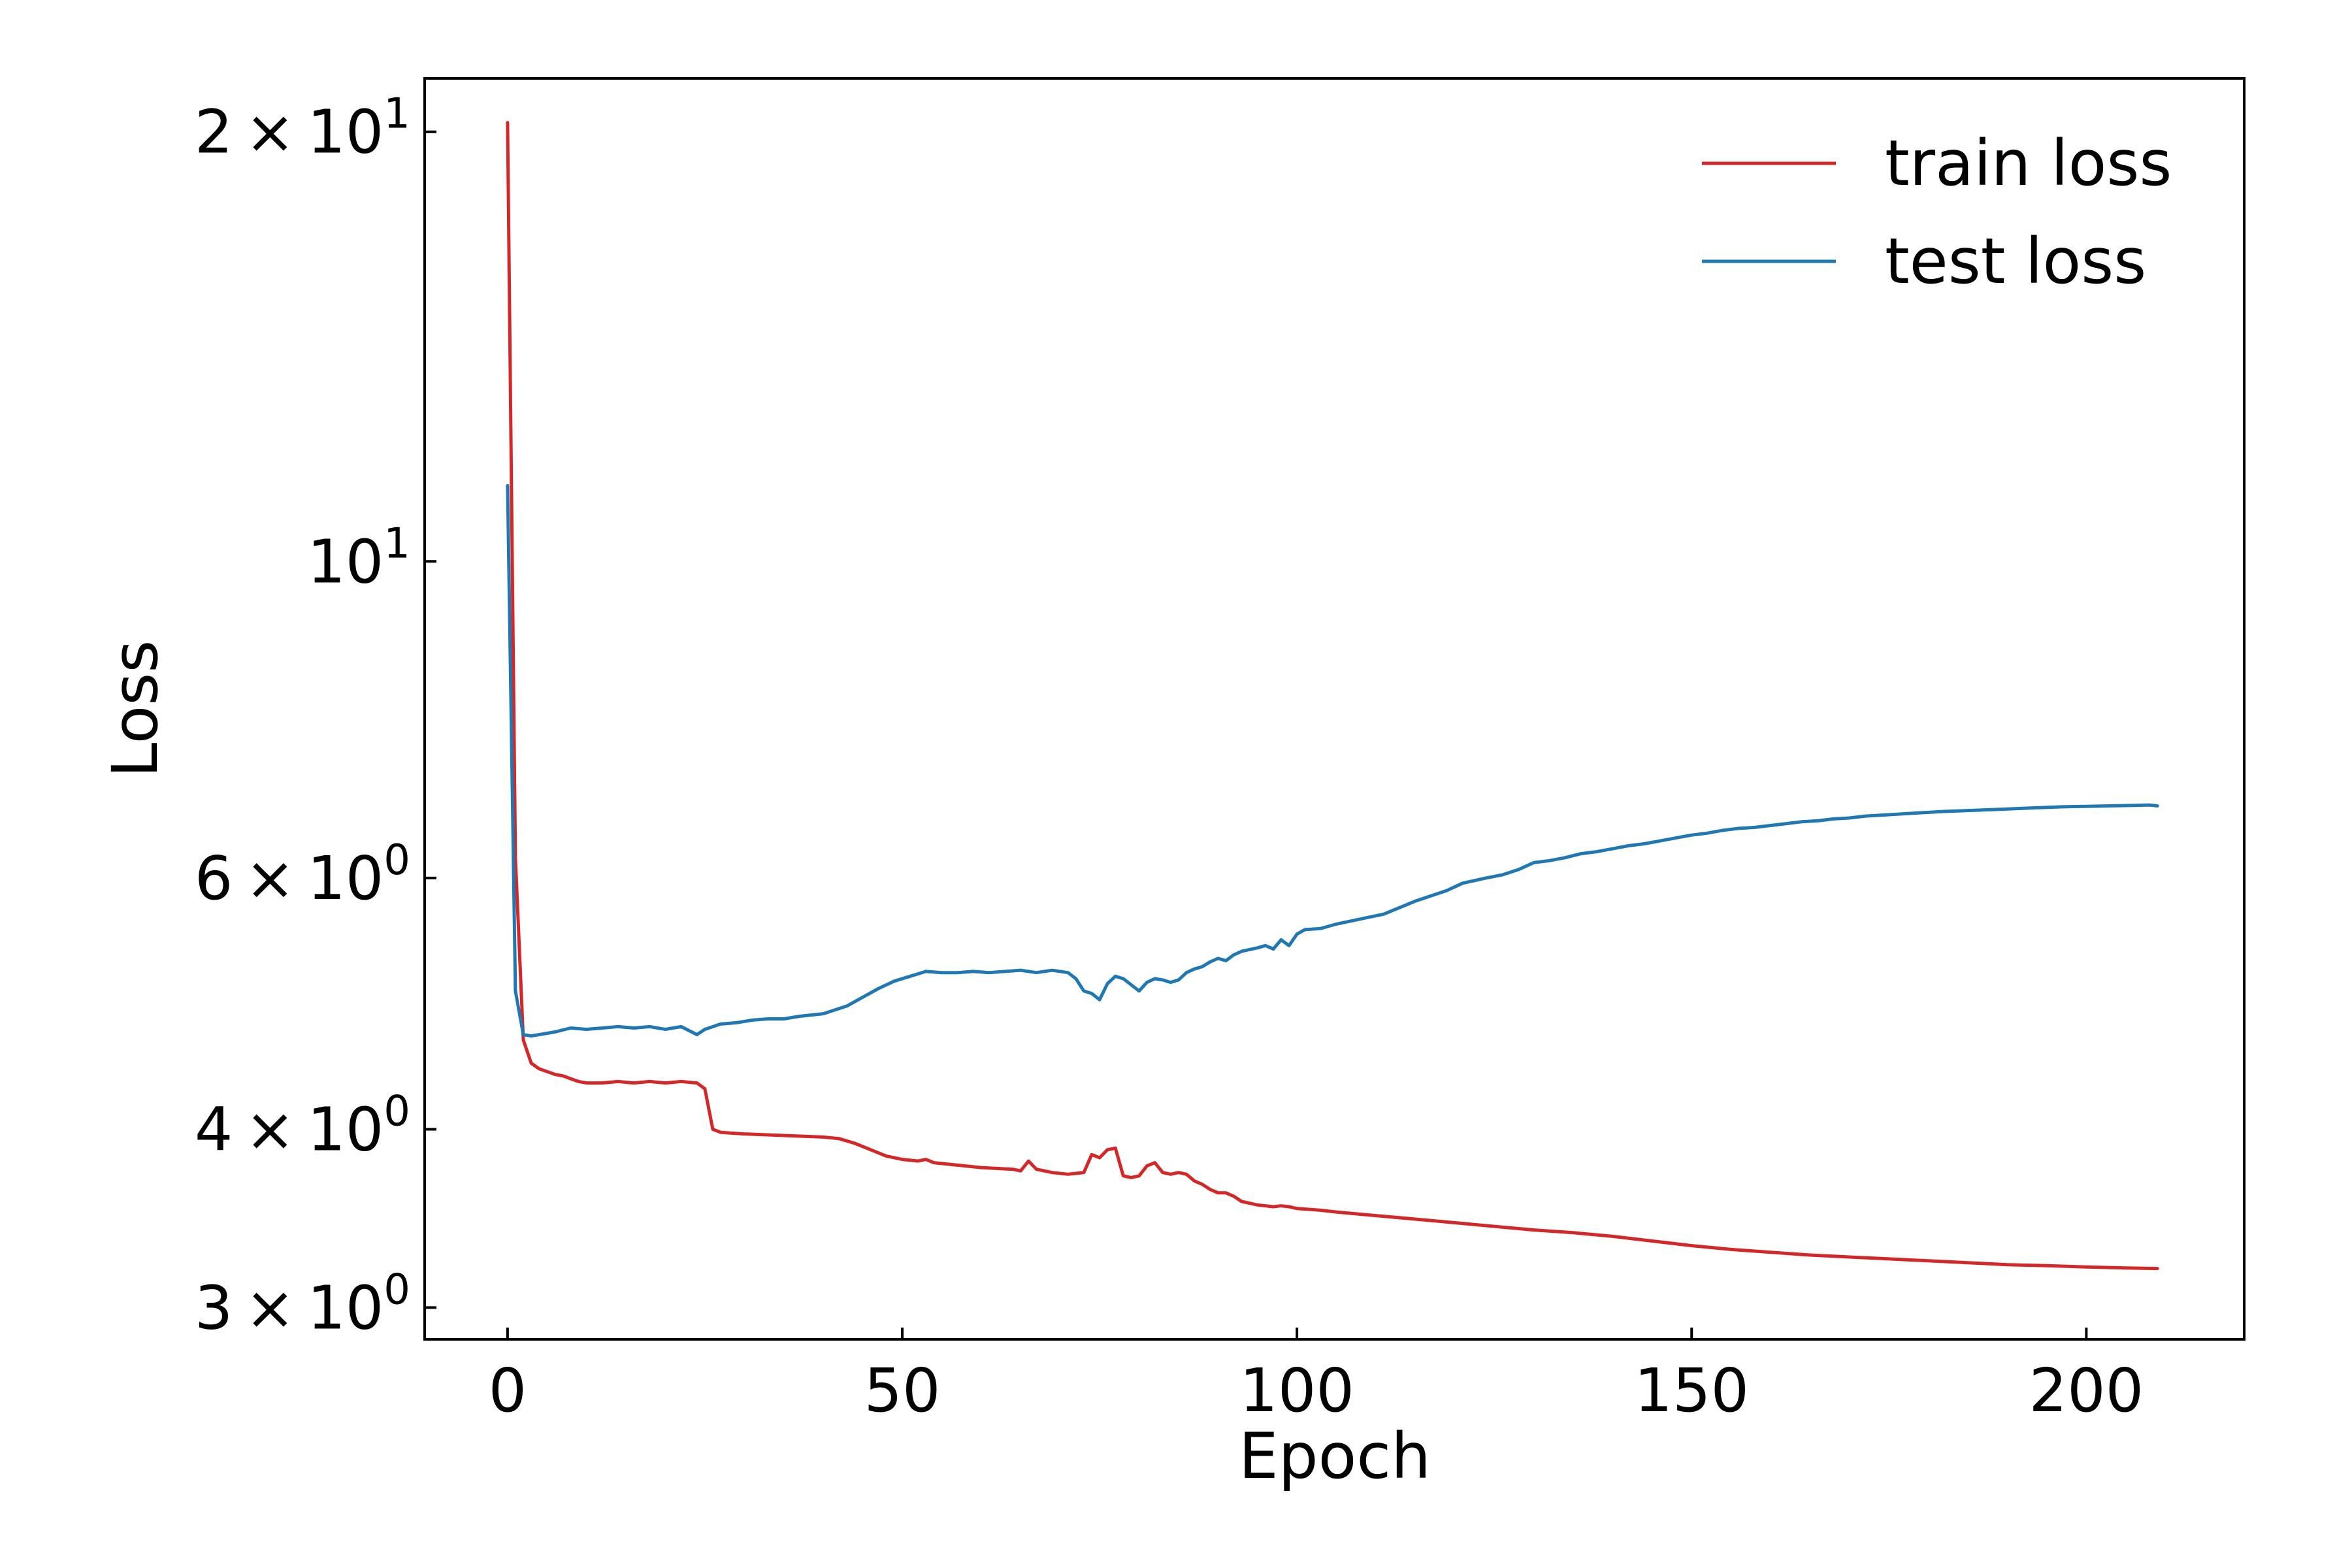  I want to click on y-tick-label: 101, so click(358, 557).